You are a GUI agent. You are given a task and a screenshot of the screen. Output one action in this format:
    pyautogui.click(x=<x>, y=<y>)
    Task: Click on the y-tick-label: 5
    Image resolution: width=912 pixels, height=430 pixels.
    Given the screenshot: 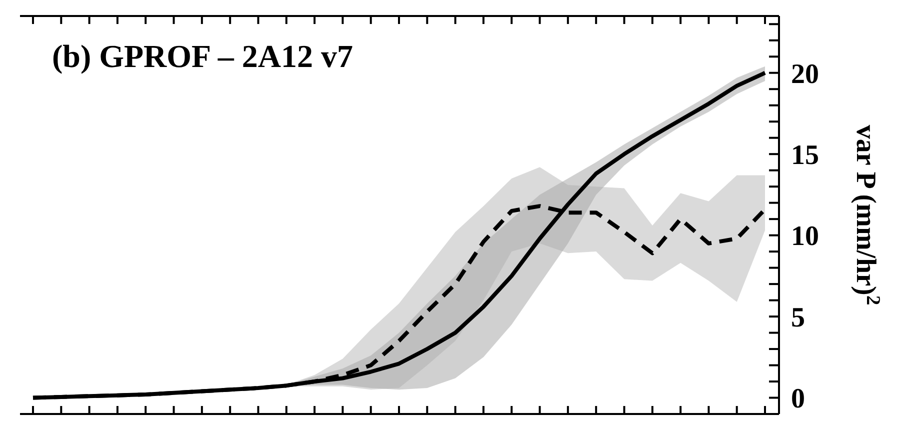 What is the action you would take?
    pyautogui.click(x=798, y=318)
    